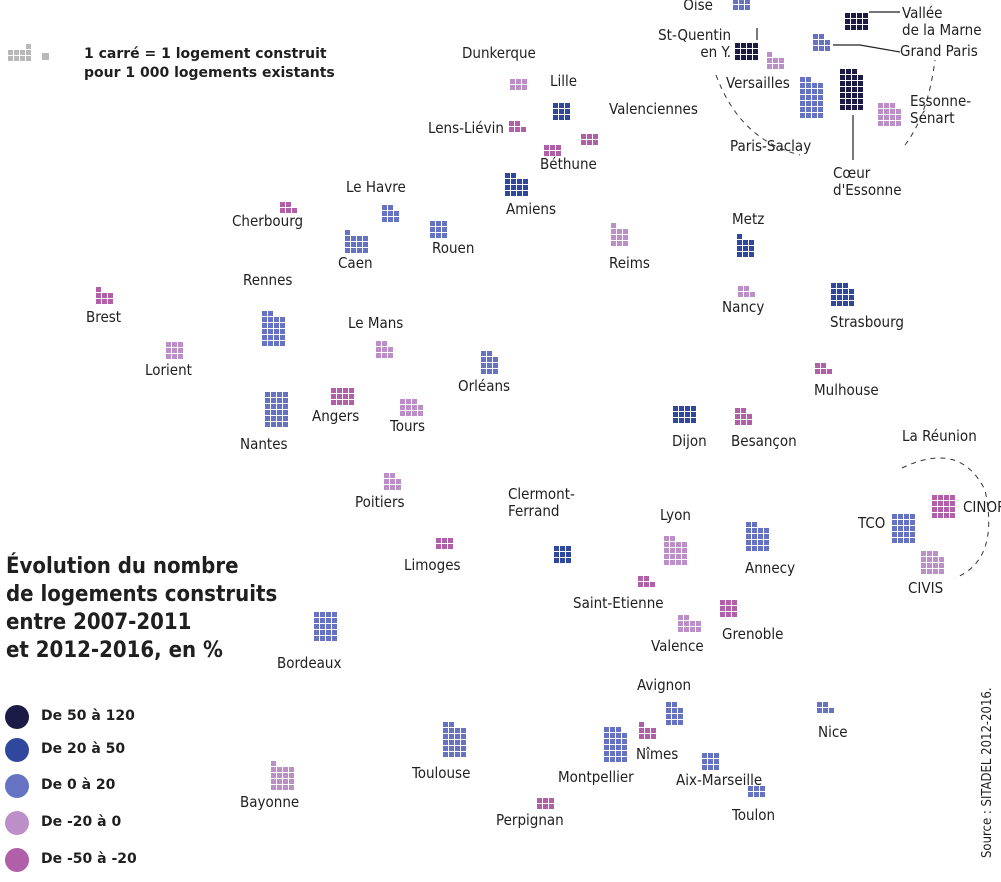 The width and height of the screenshot is (1001, 882). Describe the element at coordinates (615, 744) in the screenshot. I see `squares-montpellier` at that location.